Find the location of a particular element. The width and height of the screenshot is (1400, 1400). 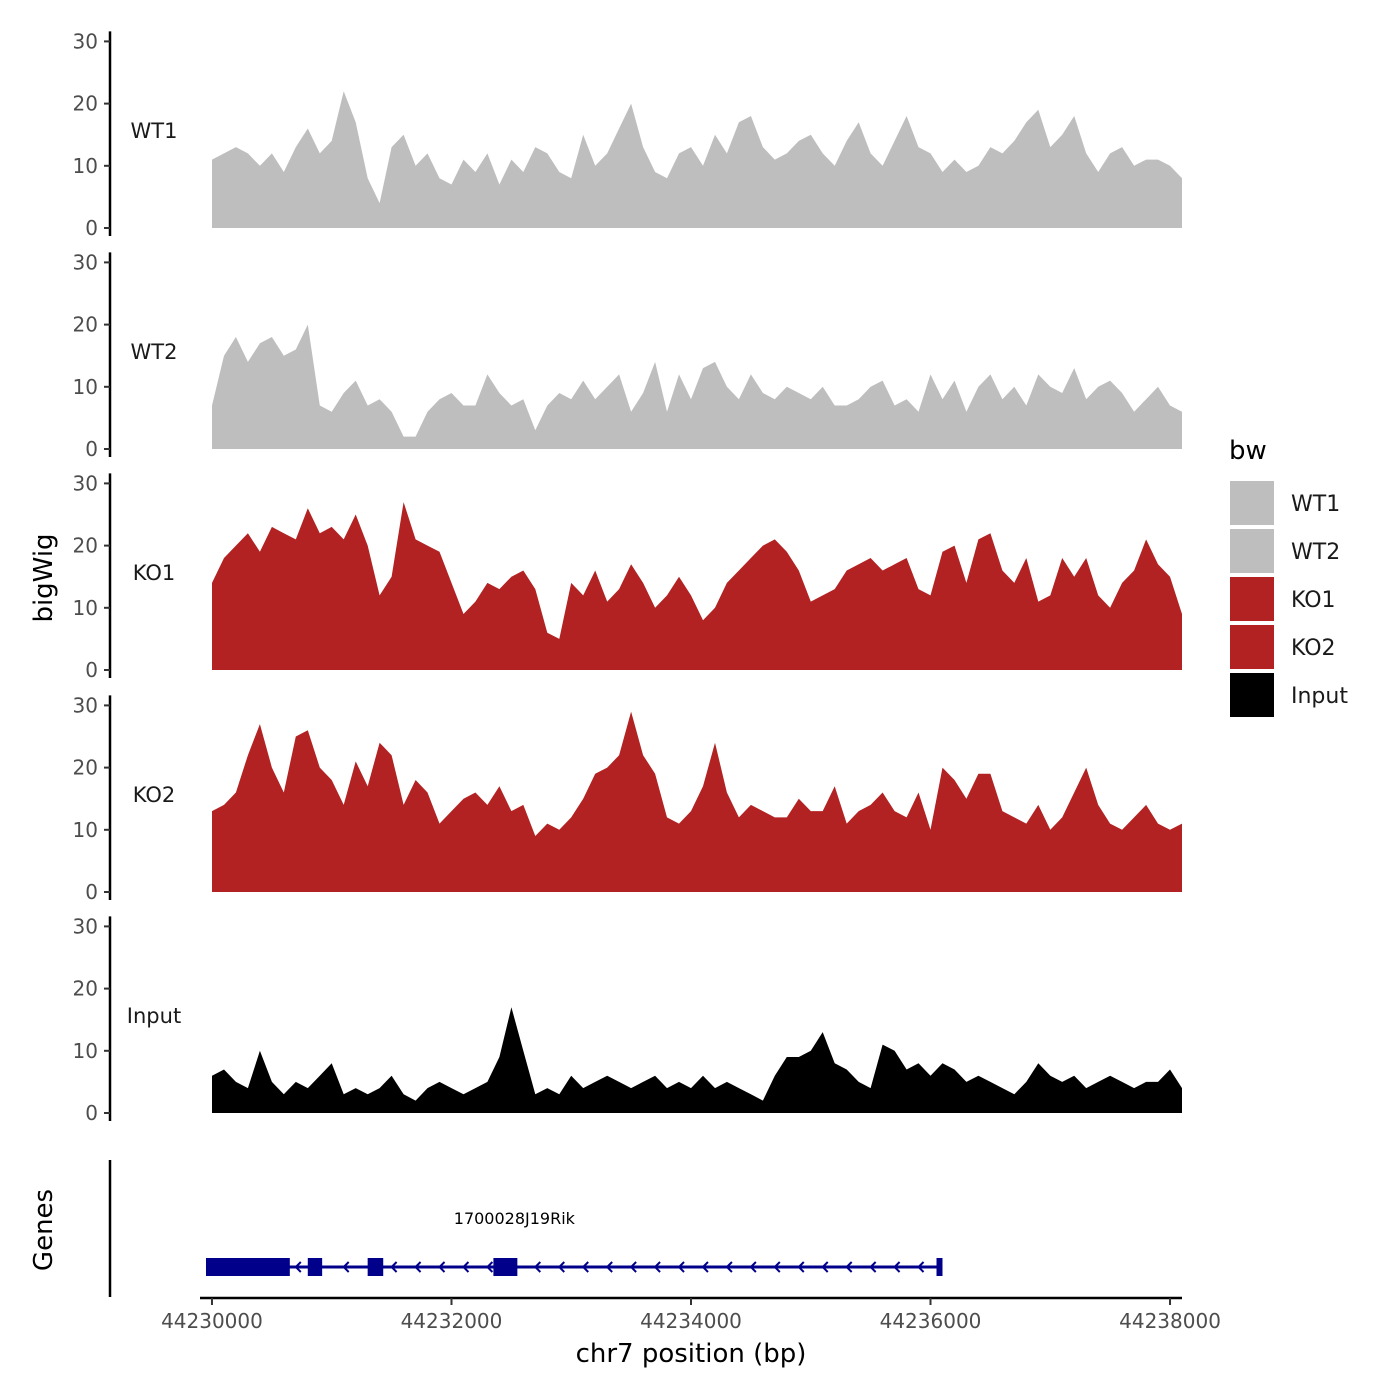

legend-label: WT2 is located at coordinates (1315, 552).